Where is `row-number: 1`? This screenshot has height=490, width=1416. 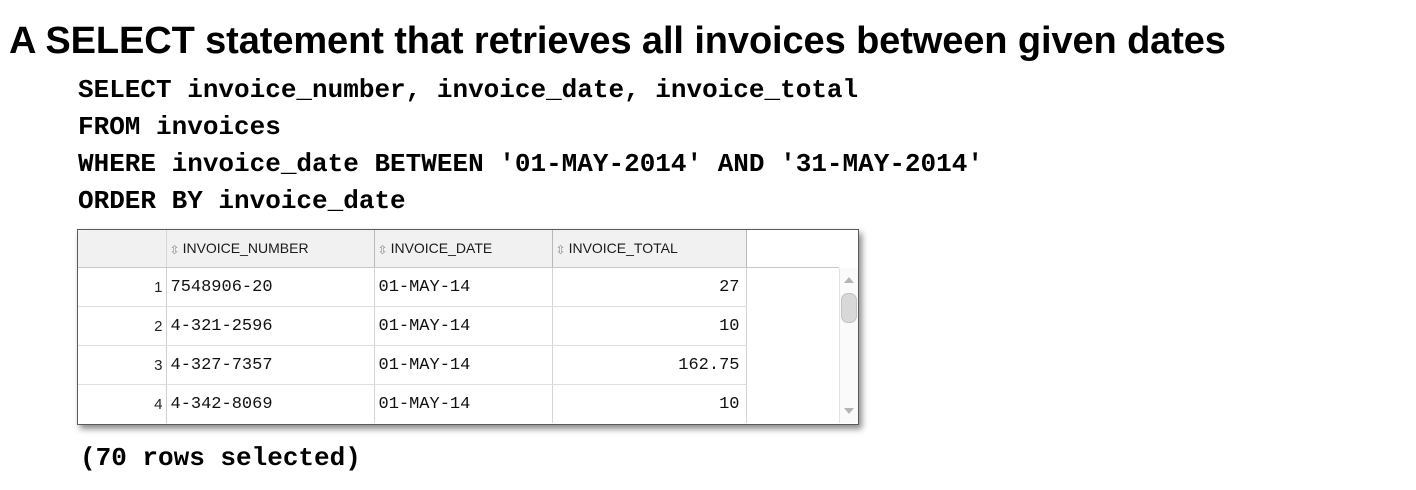 row-number: 1 is located at coordinates (122, 287).